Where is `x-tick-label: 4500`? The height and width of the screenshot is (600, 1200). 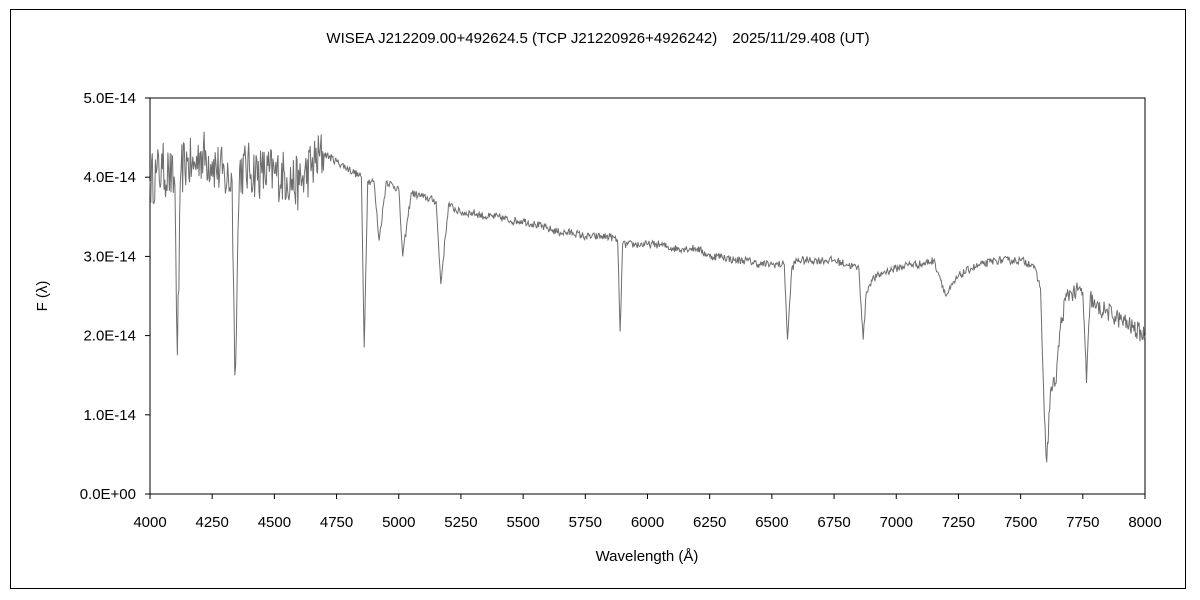 x-tick-label: 4500 is located at coordinates (274, 522).